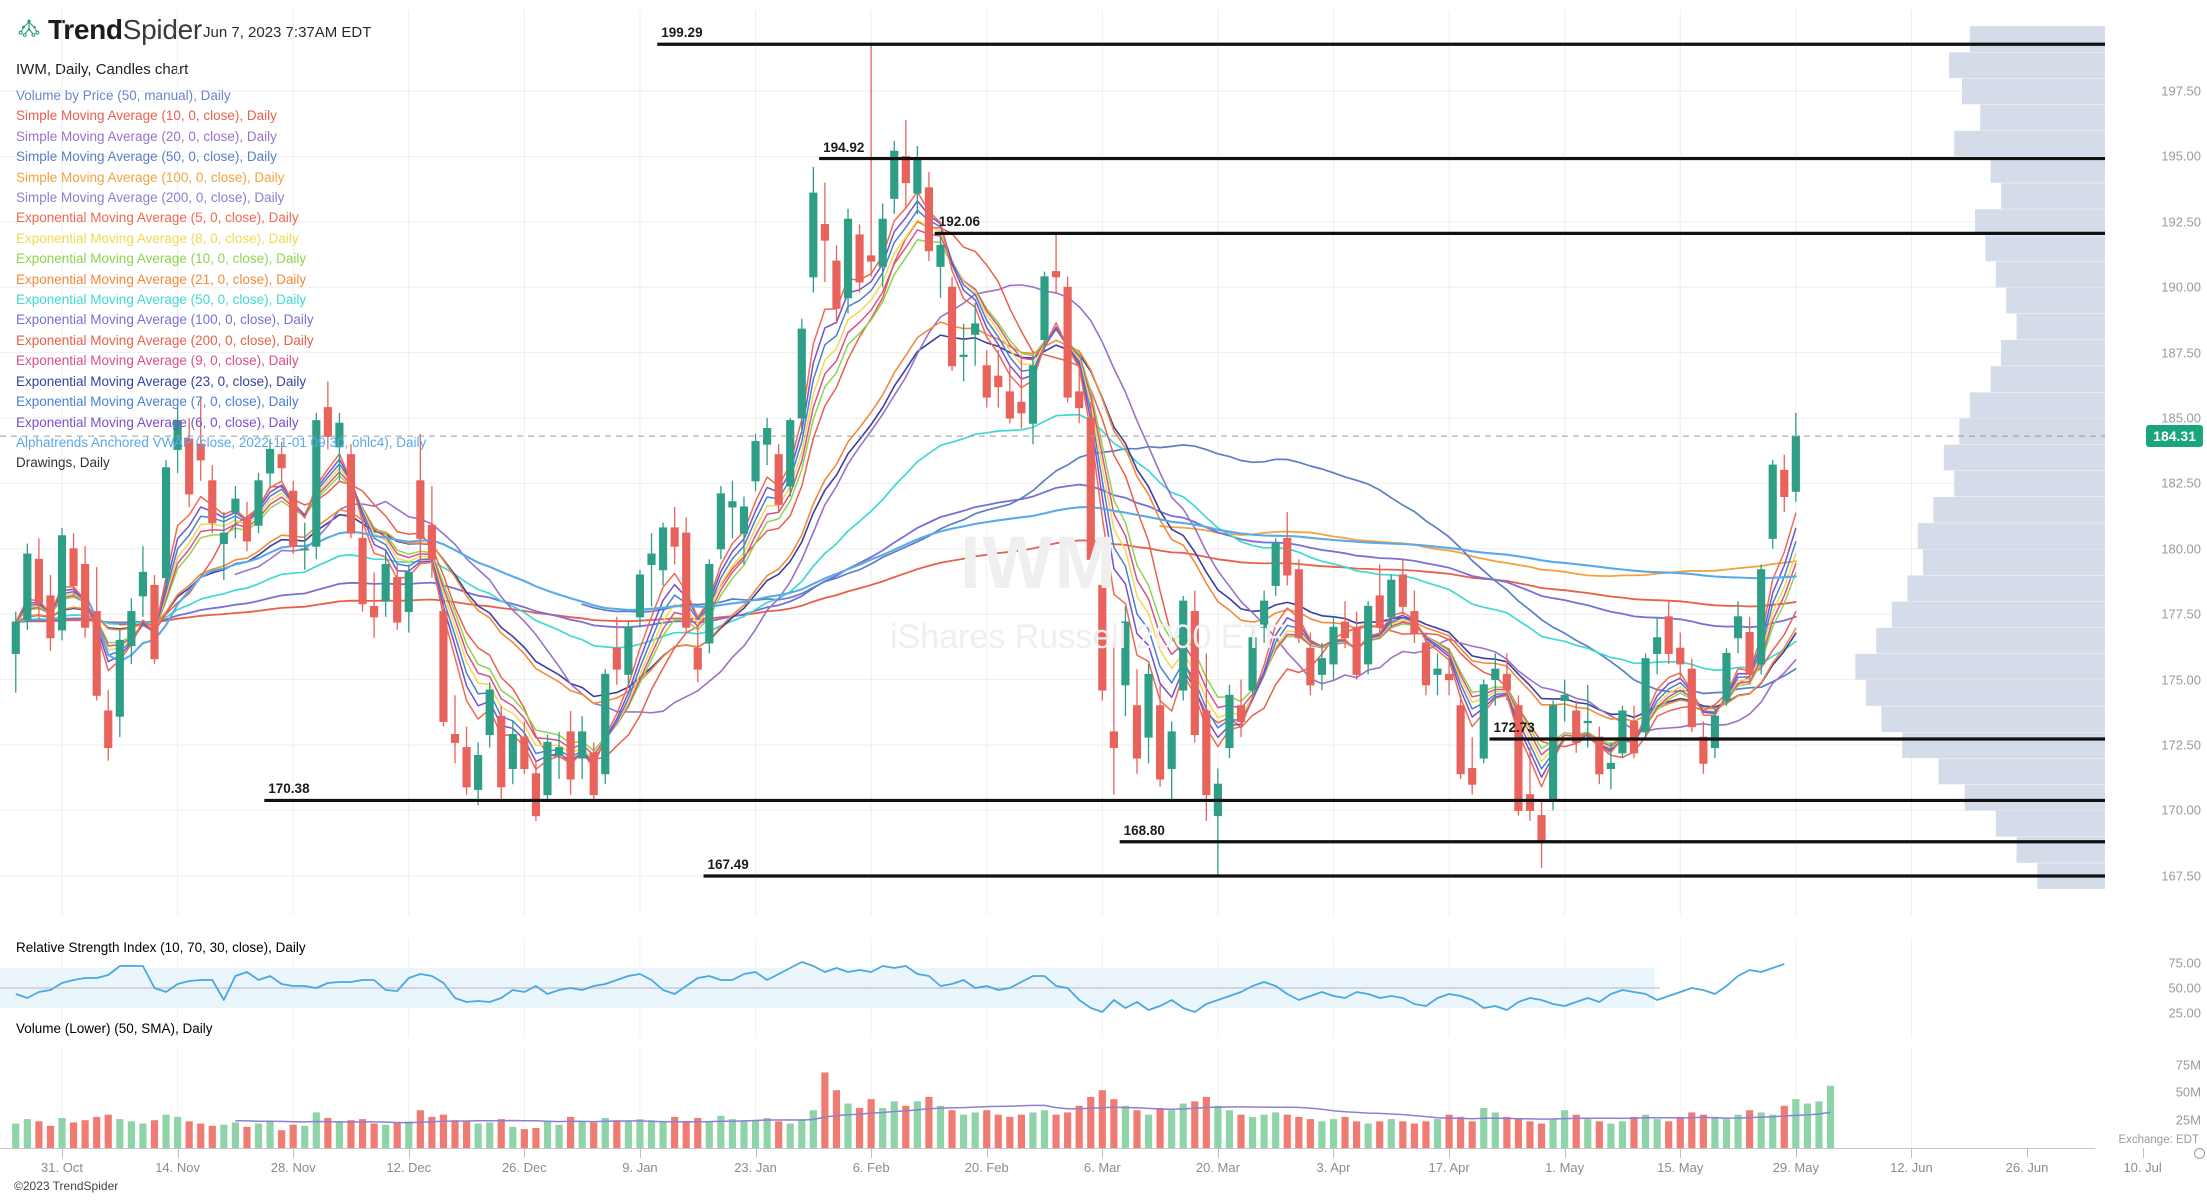  What do you see at coordinates (123, 95) in the screenshot?
I see `legend-item-label: Volume by Price (50, manual), Daily` at bounding box center [123, 95].